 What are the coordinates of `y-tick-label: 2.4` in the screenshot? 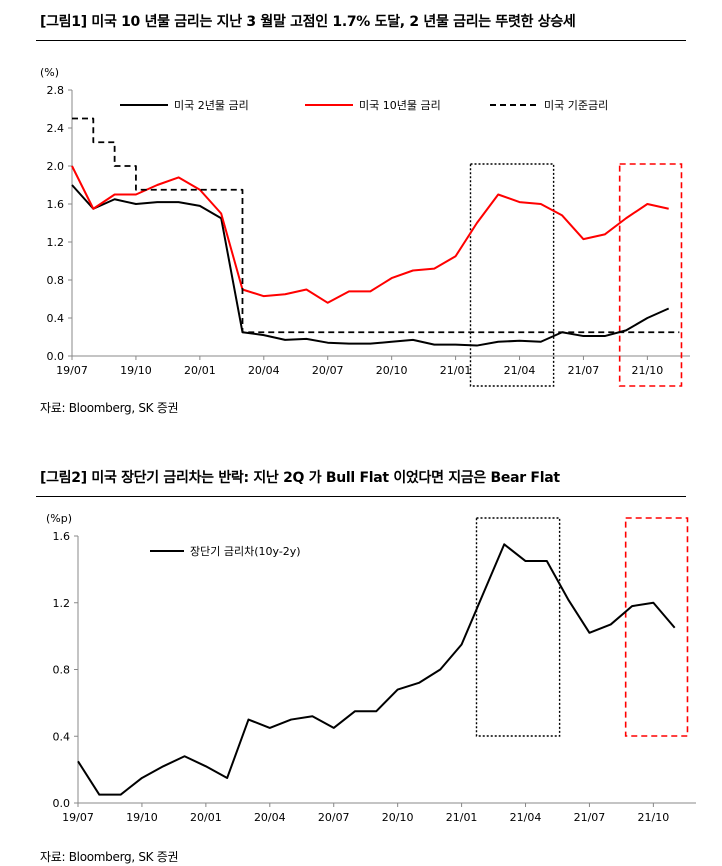 It's located at (56, 128).